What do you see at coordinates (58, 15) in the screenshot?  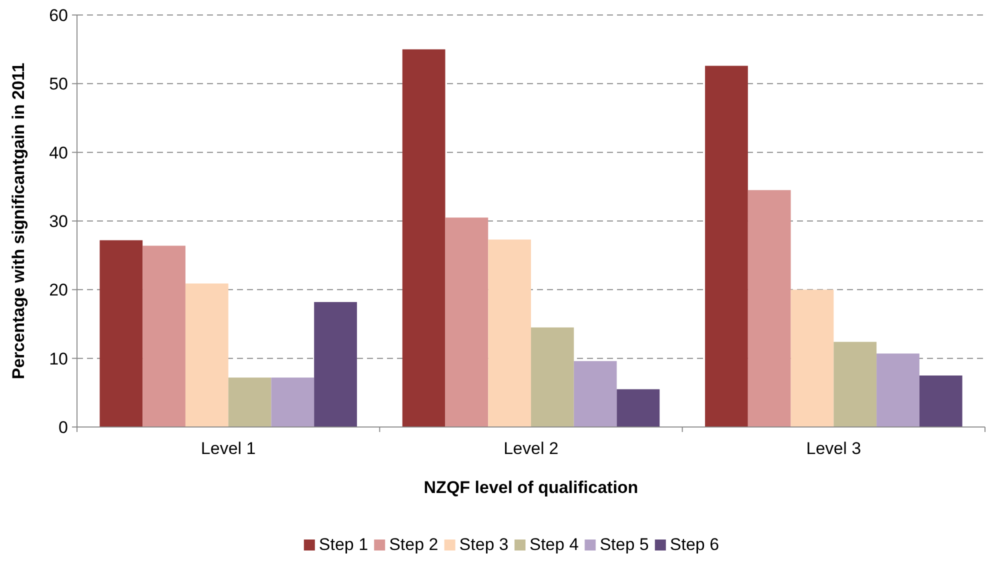 I see `y-tick-label: 60` at bounding box center [58, 15].